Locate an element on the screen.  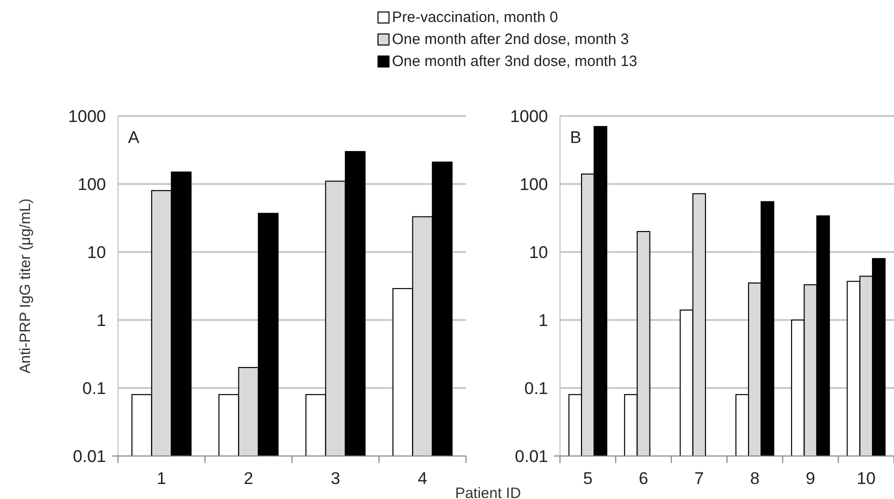
x-tick-label: 9 is located at coordinates (811, 478).